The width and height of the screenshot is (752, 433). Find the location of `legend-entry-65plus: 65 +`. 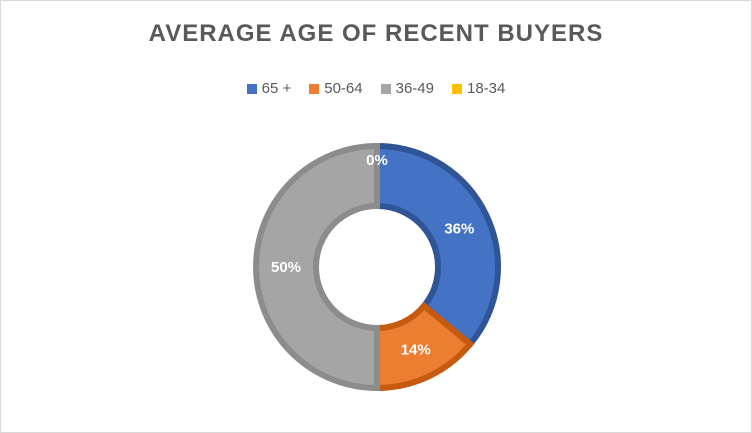

legend-entry-65plus: 65 + is located at coordinates (269, 88).